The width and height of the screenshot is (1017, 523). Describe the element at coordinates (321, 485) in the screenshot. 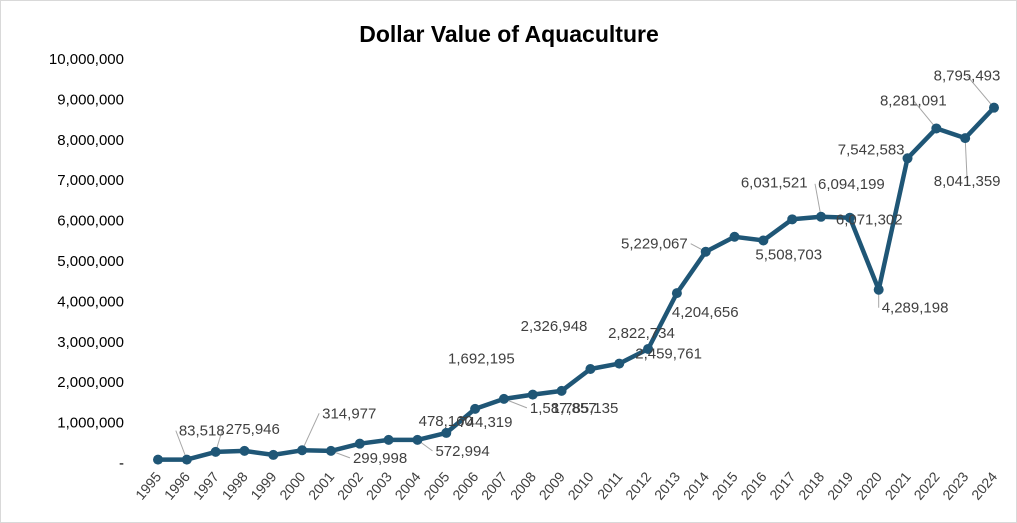

I see `x-tick-label: 2001` at that location.